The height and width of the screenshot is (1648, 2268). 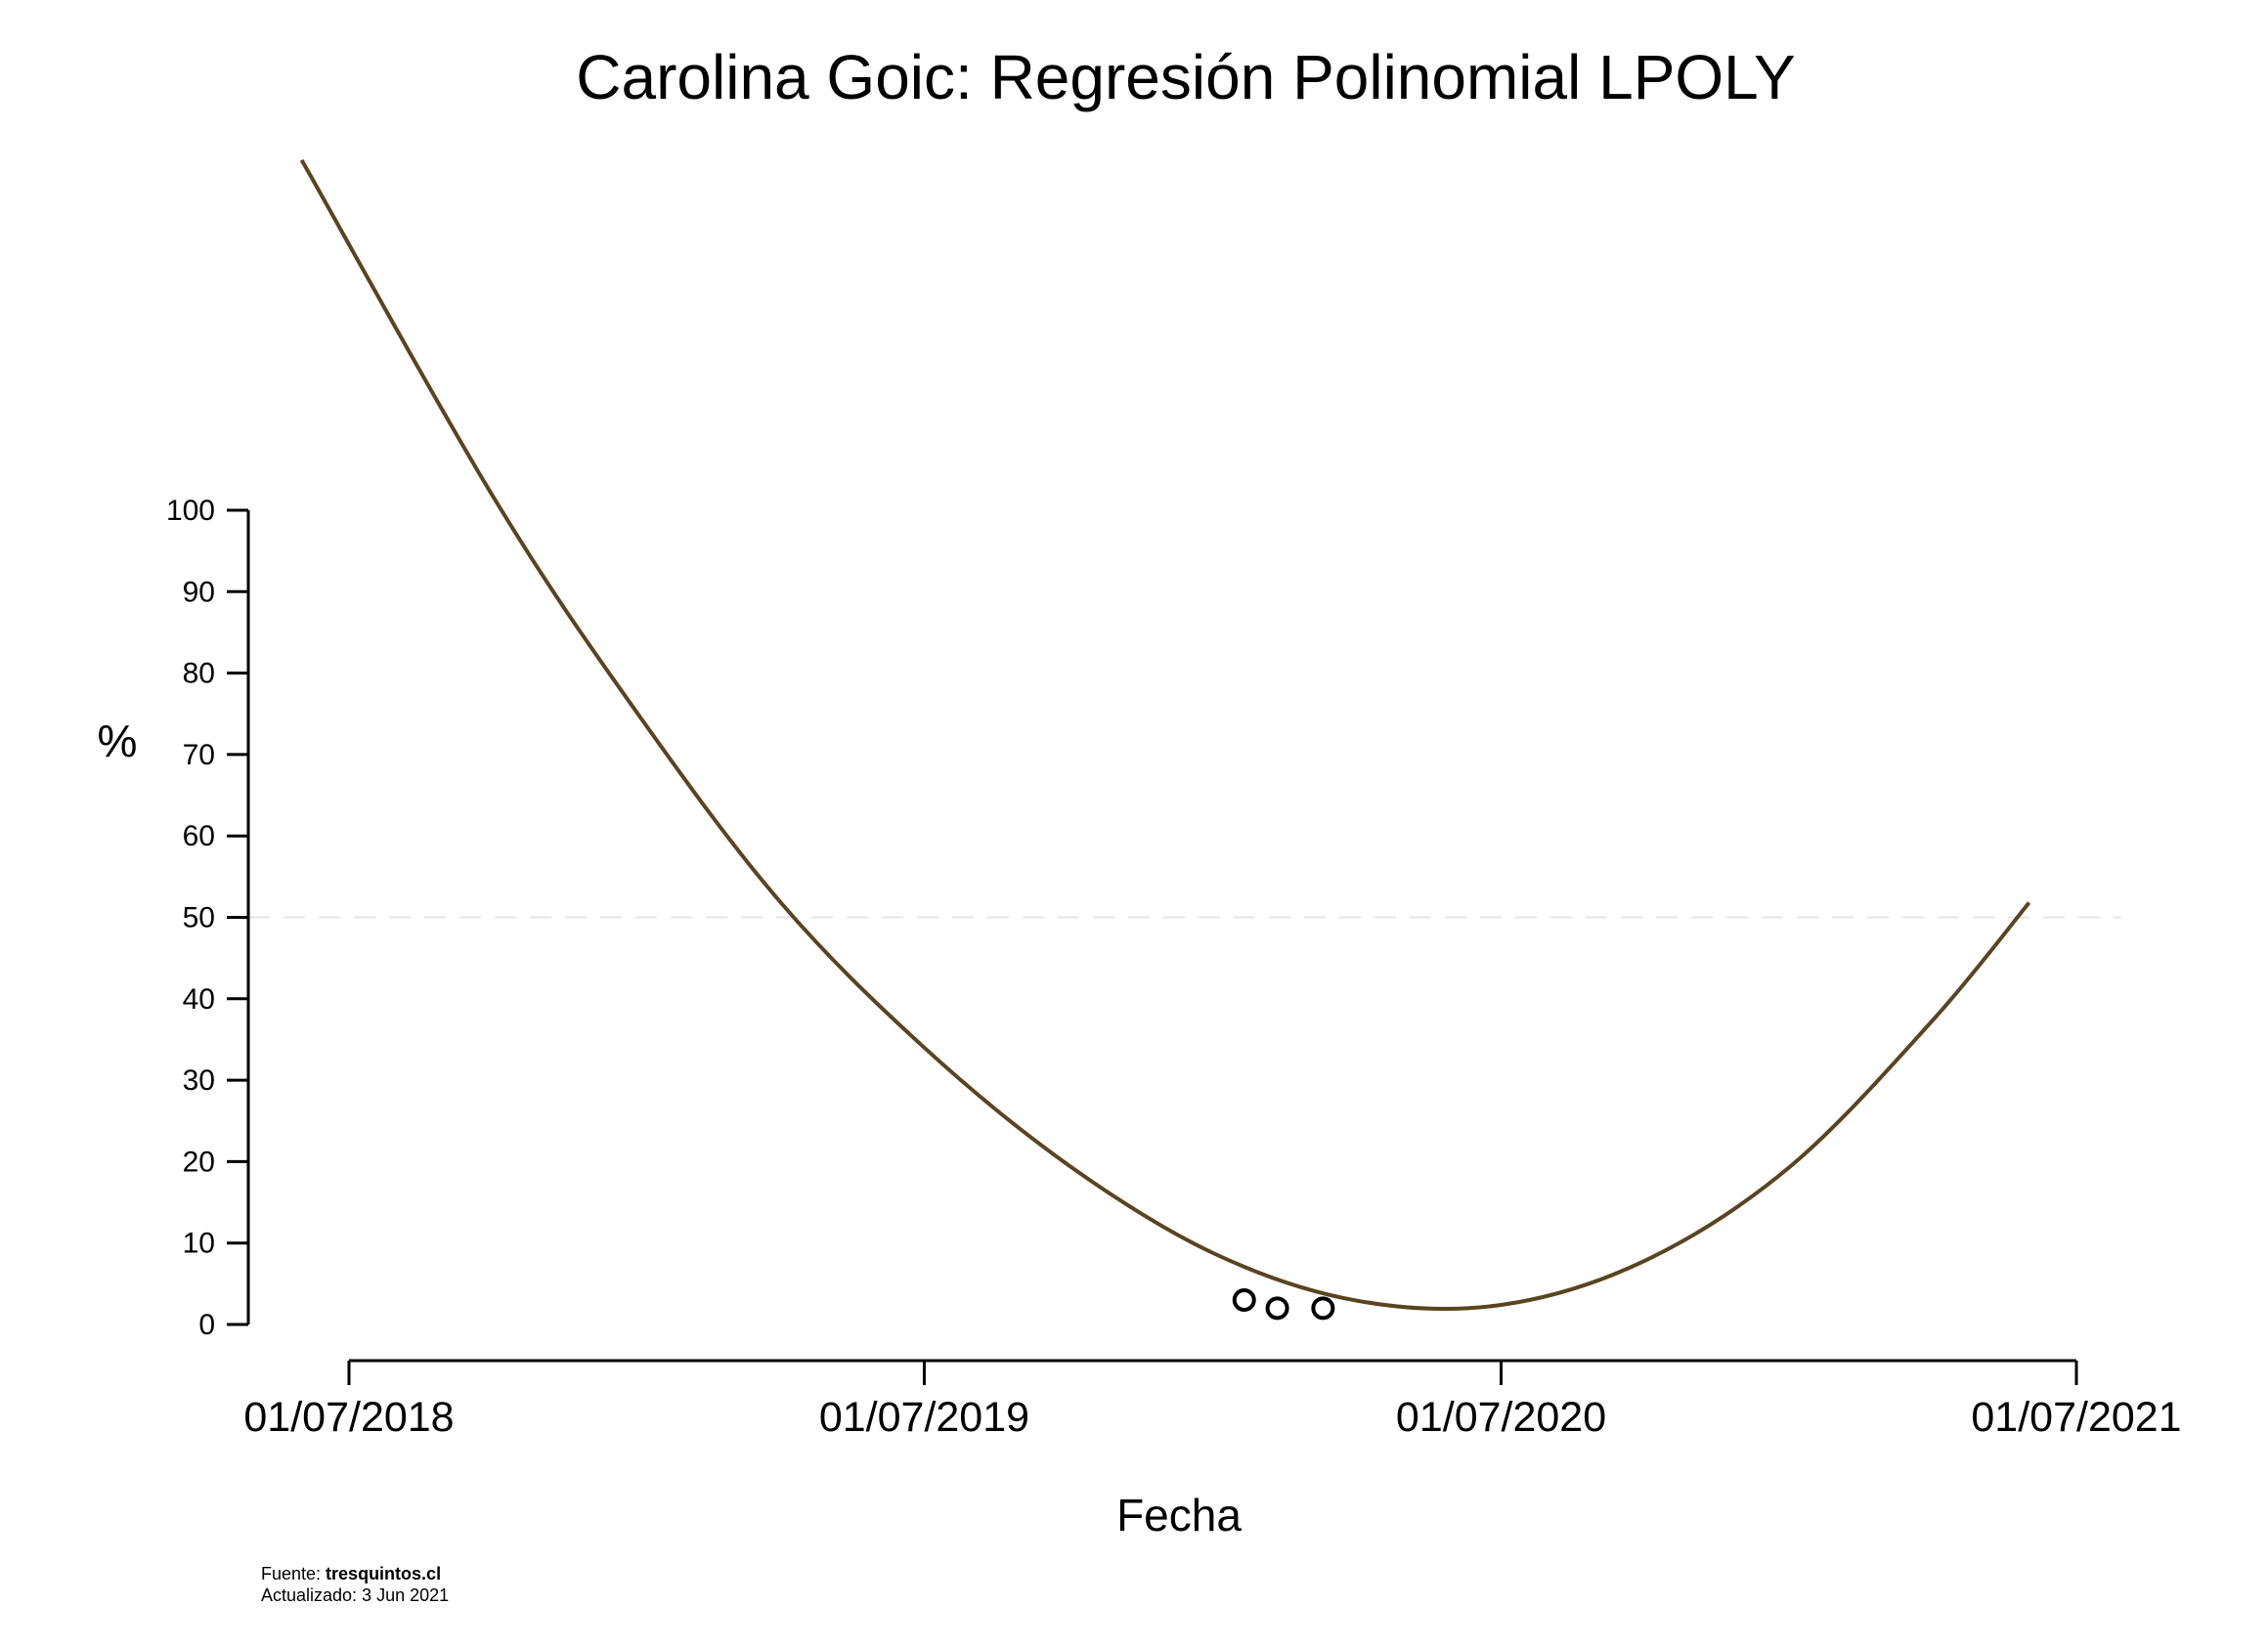 I want to click on y-tick-label: 0, so click(x=206, y=1325).